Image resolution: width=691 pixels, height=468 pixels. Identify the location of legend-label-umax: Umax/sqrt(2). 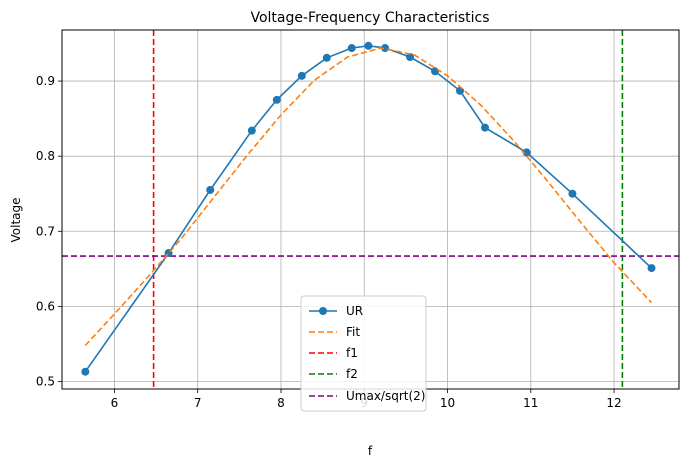
(385, 396).